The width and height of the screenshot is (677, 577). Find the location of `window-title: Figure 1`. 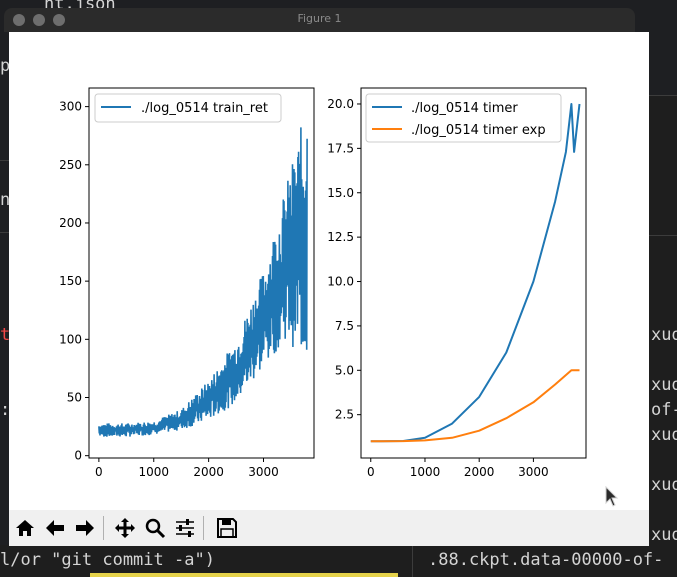

window-title: Figure 1 is located at coordinates (319, 18).